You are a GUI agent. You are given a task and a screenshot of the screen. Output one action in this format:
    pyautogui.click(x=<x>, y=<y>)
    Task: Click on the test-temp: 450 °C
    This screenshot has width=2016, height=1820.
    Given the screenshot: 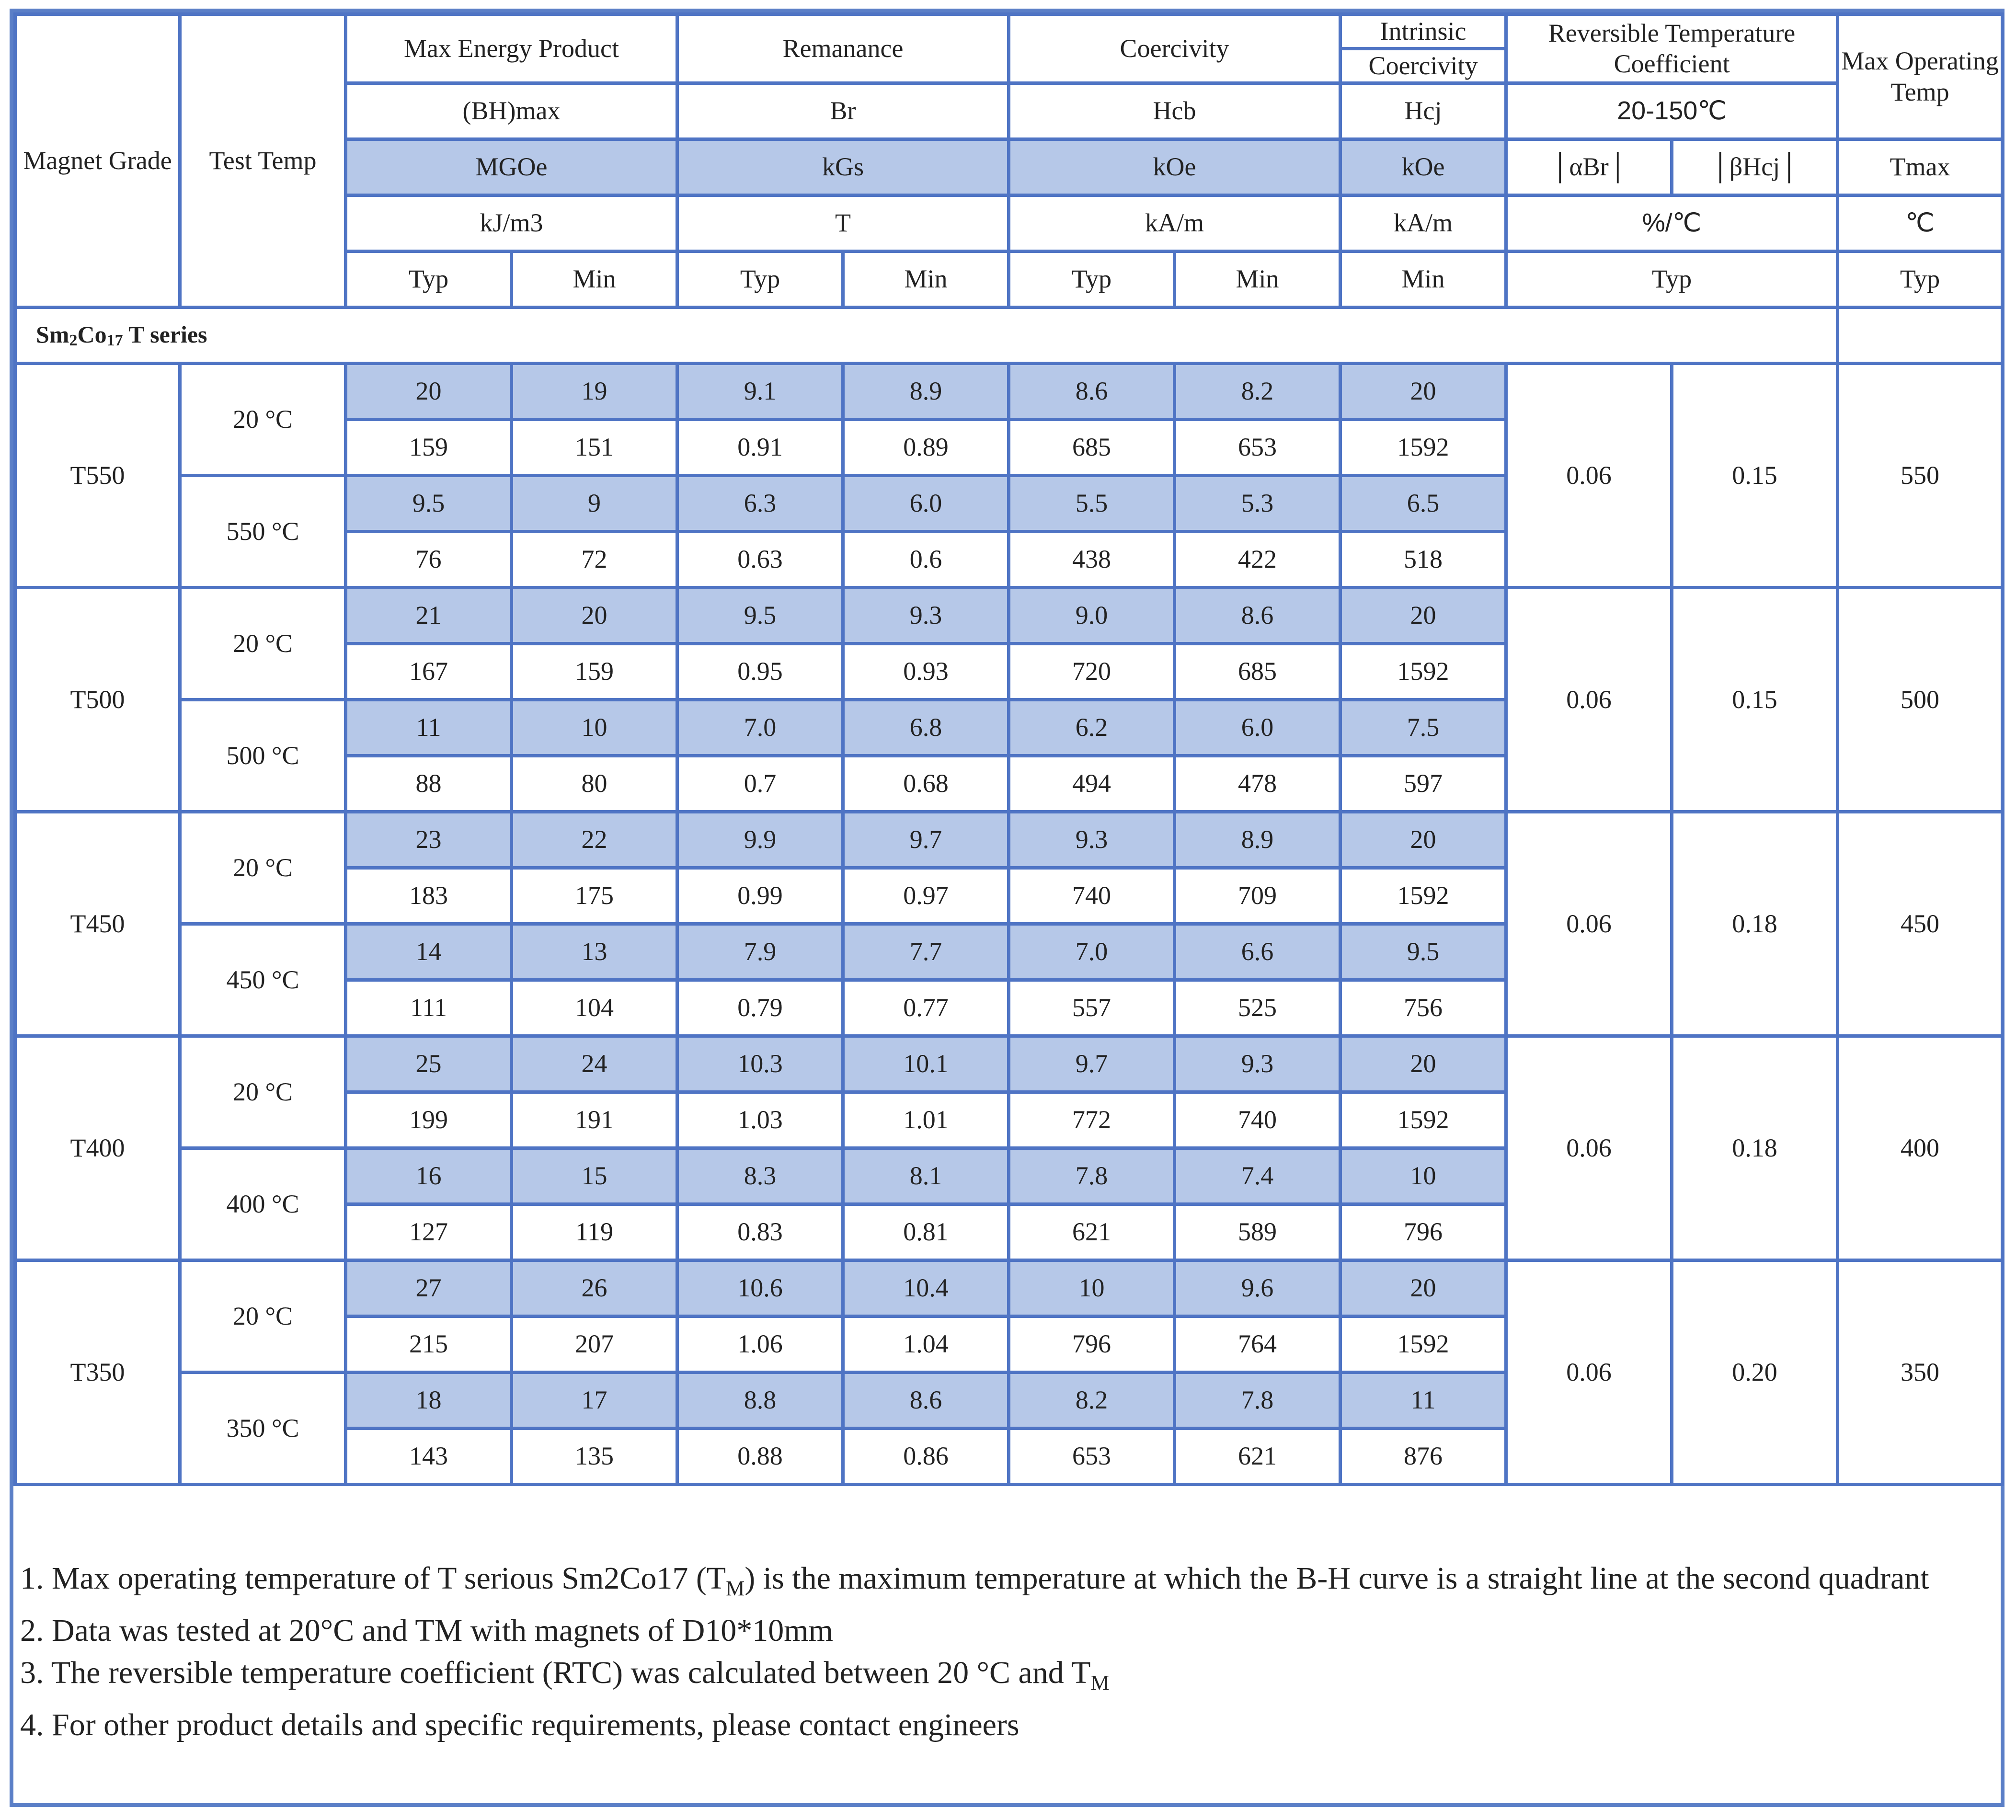 What is the action you would take?
    pyautogui.click(x=263, y=980)
    